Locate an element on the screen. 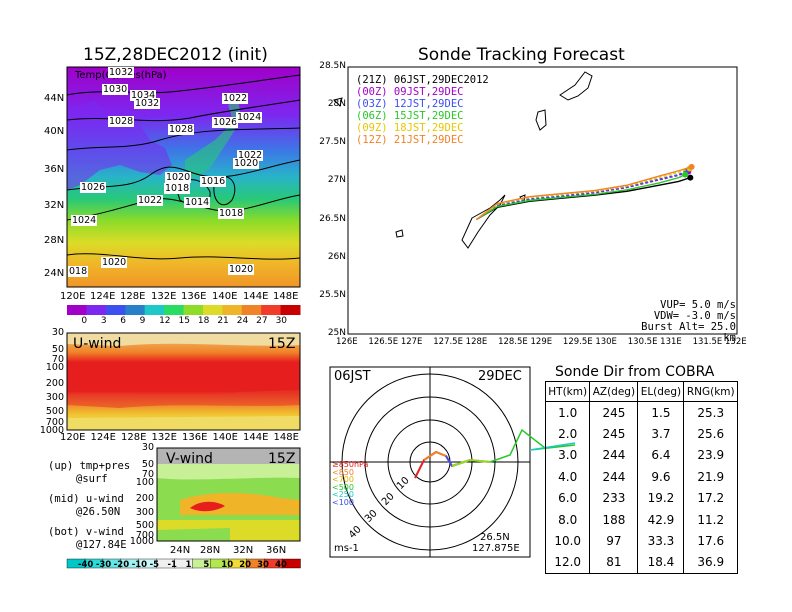 The image size is (792, 612). table-row: 10.0 97 33.3 17.6 is located at coordinates (641, 541).